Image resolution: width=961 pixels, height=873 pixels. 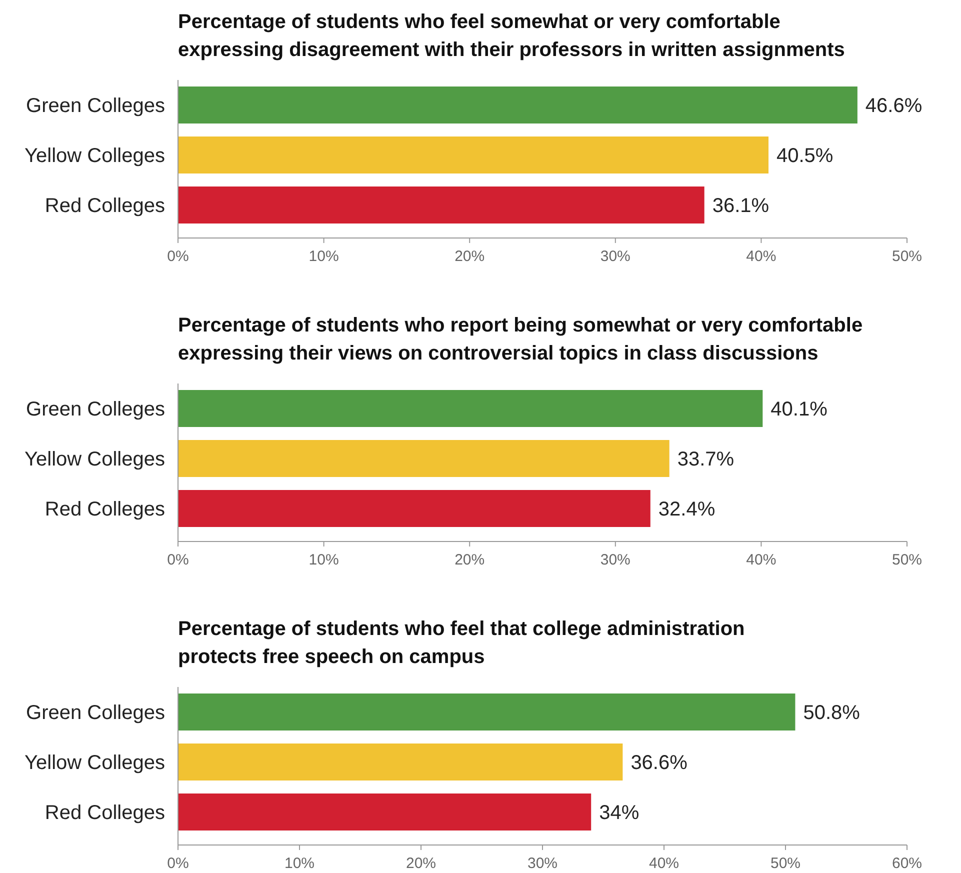 I want to click on chart-title: Percentage of students who report being somewhat or very comfortable expressing their views on controversial topics in class discussions, so click(x=520, y=339).